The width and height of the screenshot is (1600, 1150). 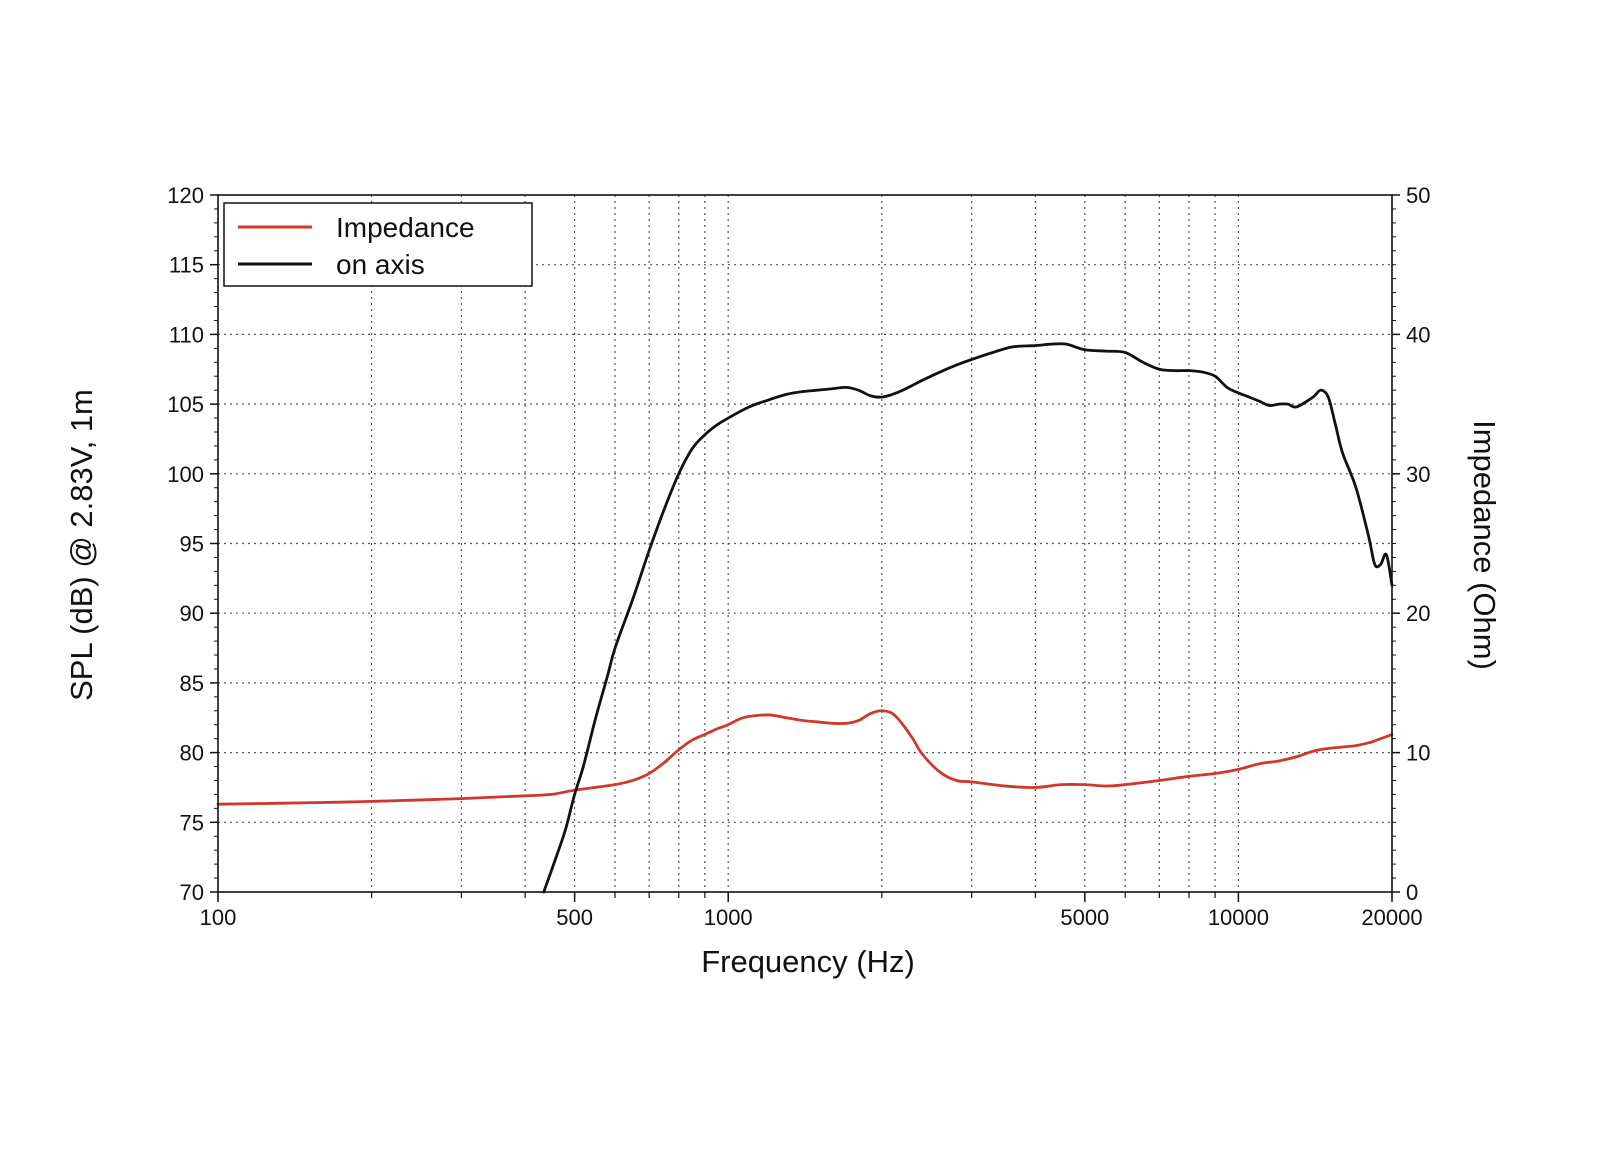 I want to click on x-tick-label: 5000, so click(x=1084, y=917).